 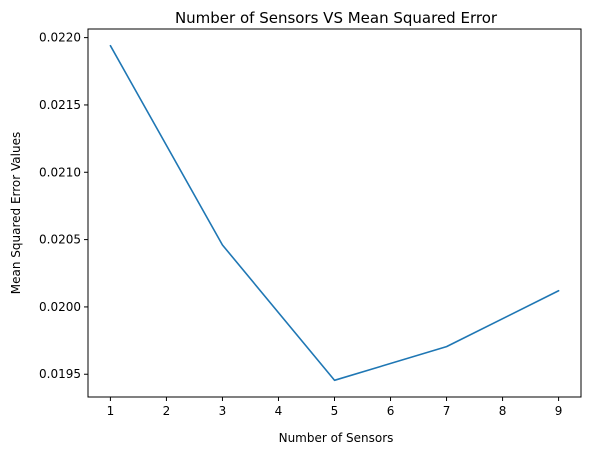 I want to click on x-tick-label: 7, so click(x=447, y=411).